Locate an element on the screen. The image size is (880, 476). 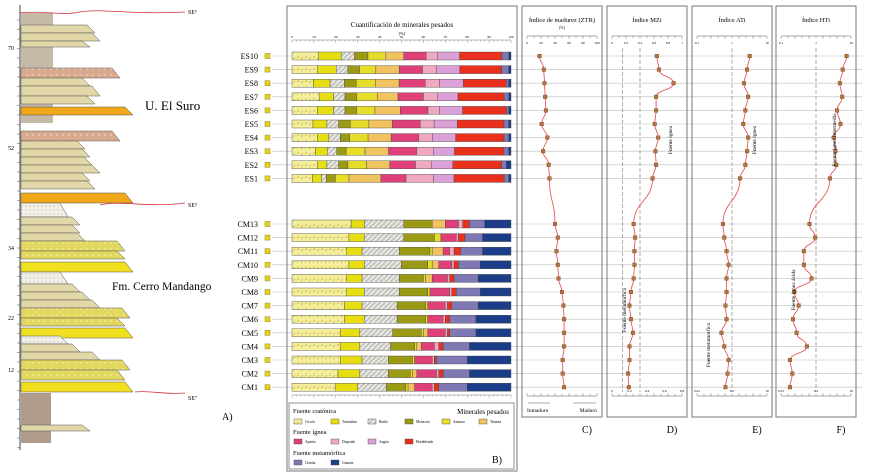
axis-tick-label: 0.4 is located at coordinates (640, 43).